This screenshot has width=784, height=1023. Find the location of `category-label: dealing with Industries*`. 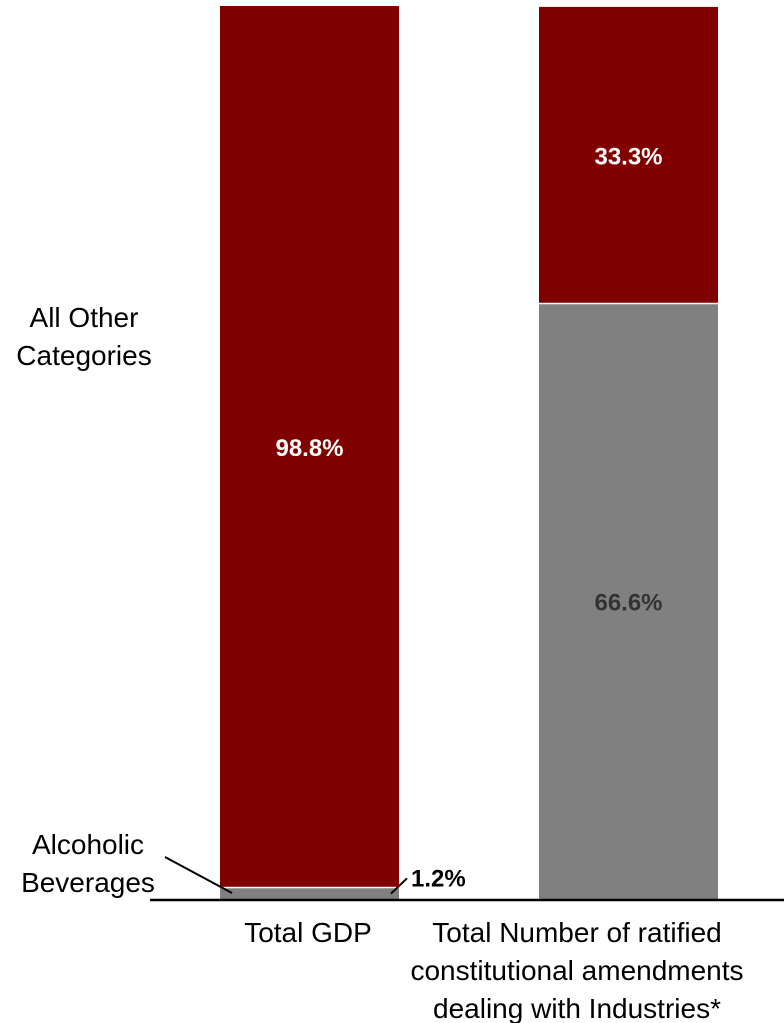

category-label: dealing with Industries* is located at coordinates (577, 1008).